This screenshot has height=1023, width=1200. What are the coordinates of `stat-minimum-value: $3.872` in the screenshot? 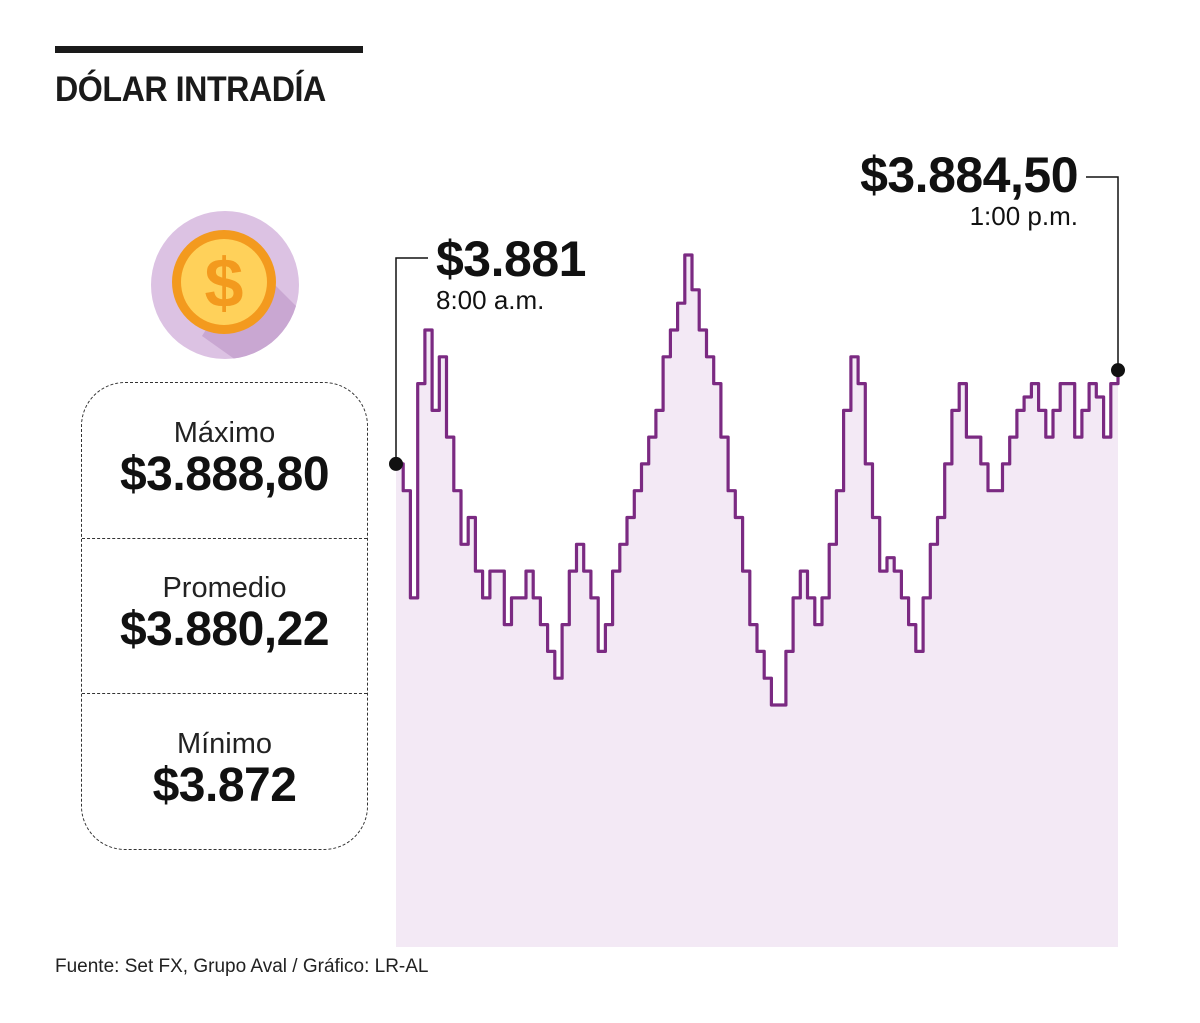 It's located at (224, 785).